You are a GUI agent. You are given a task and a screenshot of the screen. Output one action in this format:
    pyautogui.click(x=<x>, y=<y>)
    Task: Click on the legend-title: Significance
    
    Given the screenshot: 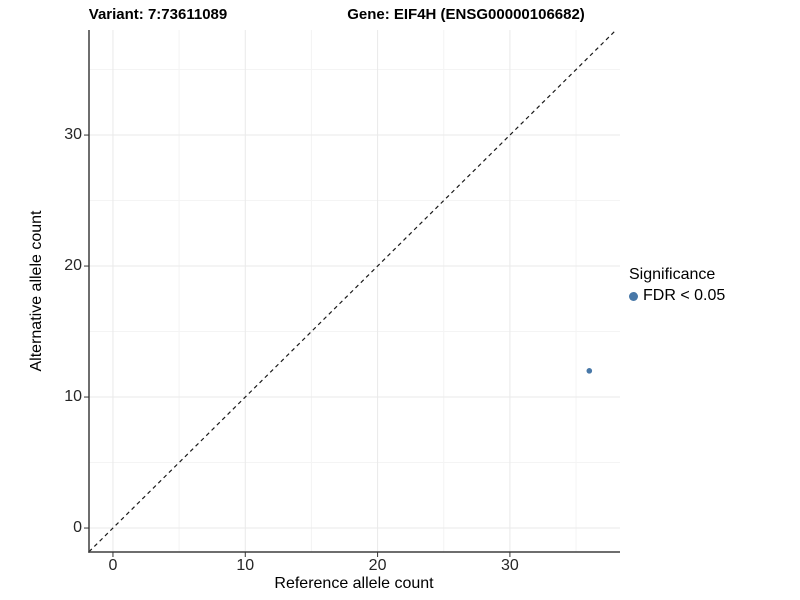 What is the action you would take?
    pyautogui.click(x=672, y=274)
    